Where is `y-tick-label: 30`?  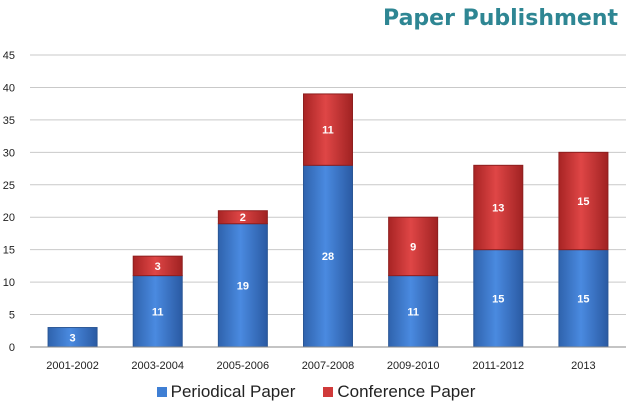 y-tick-label: 30 is located at coordinates (9, 153).